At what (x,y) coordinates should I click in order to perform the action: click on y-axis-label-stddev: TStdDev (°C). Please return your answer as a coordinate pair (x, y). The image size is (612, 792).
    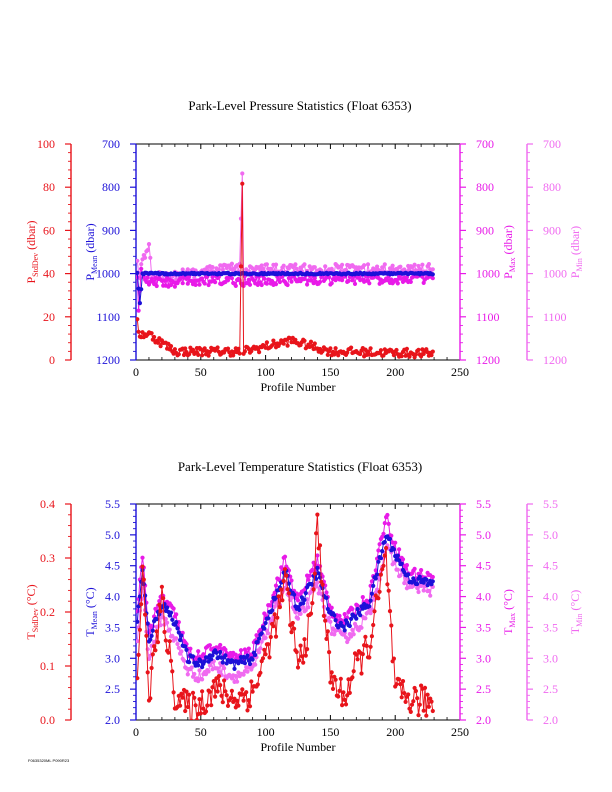
    Looking at the image, I should click on (32, 611).